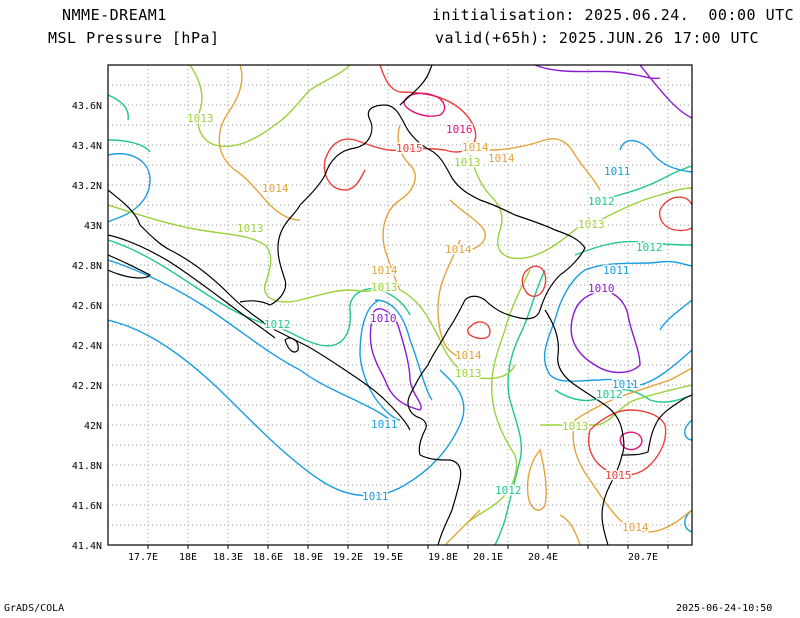  Describe the element at coordinates (643, 557) in the screenshot. I see `lon-tick-label: 20.7E` at that location.